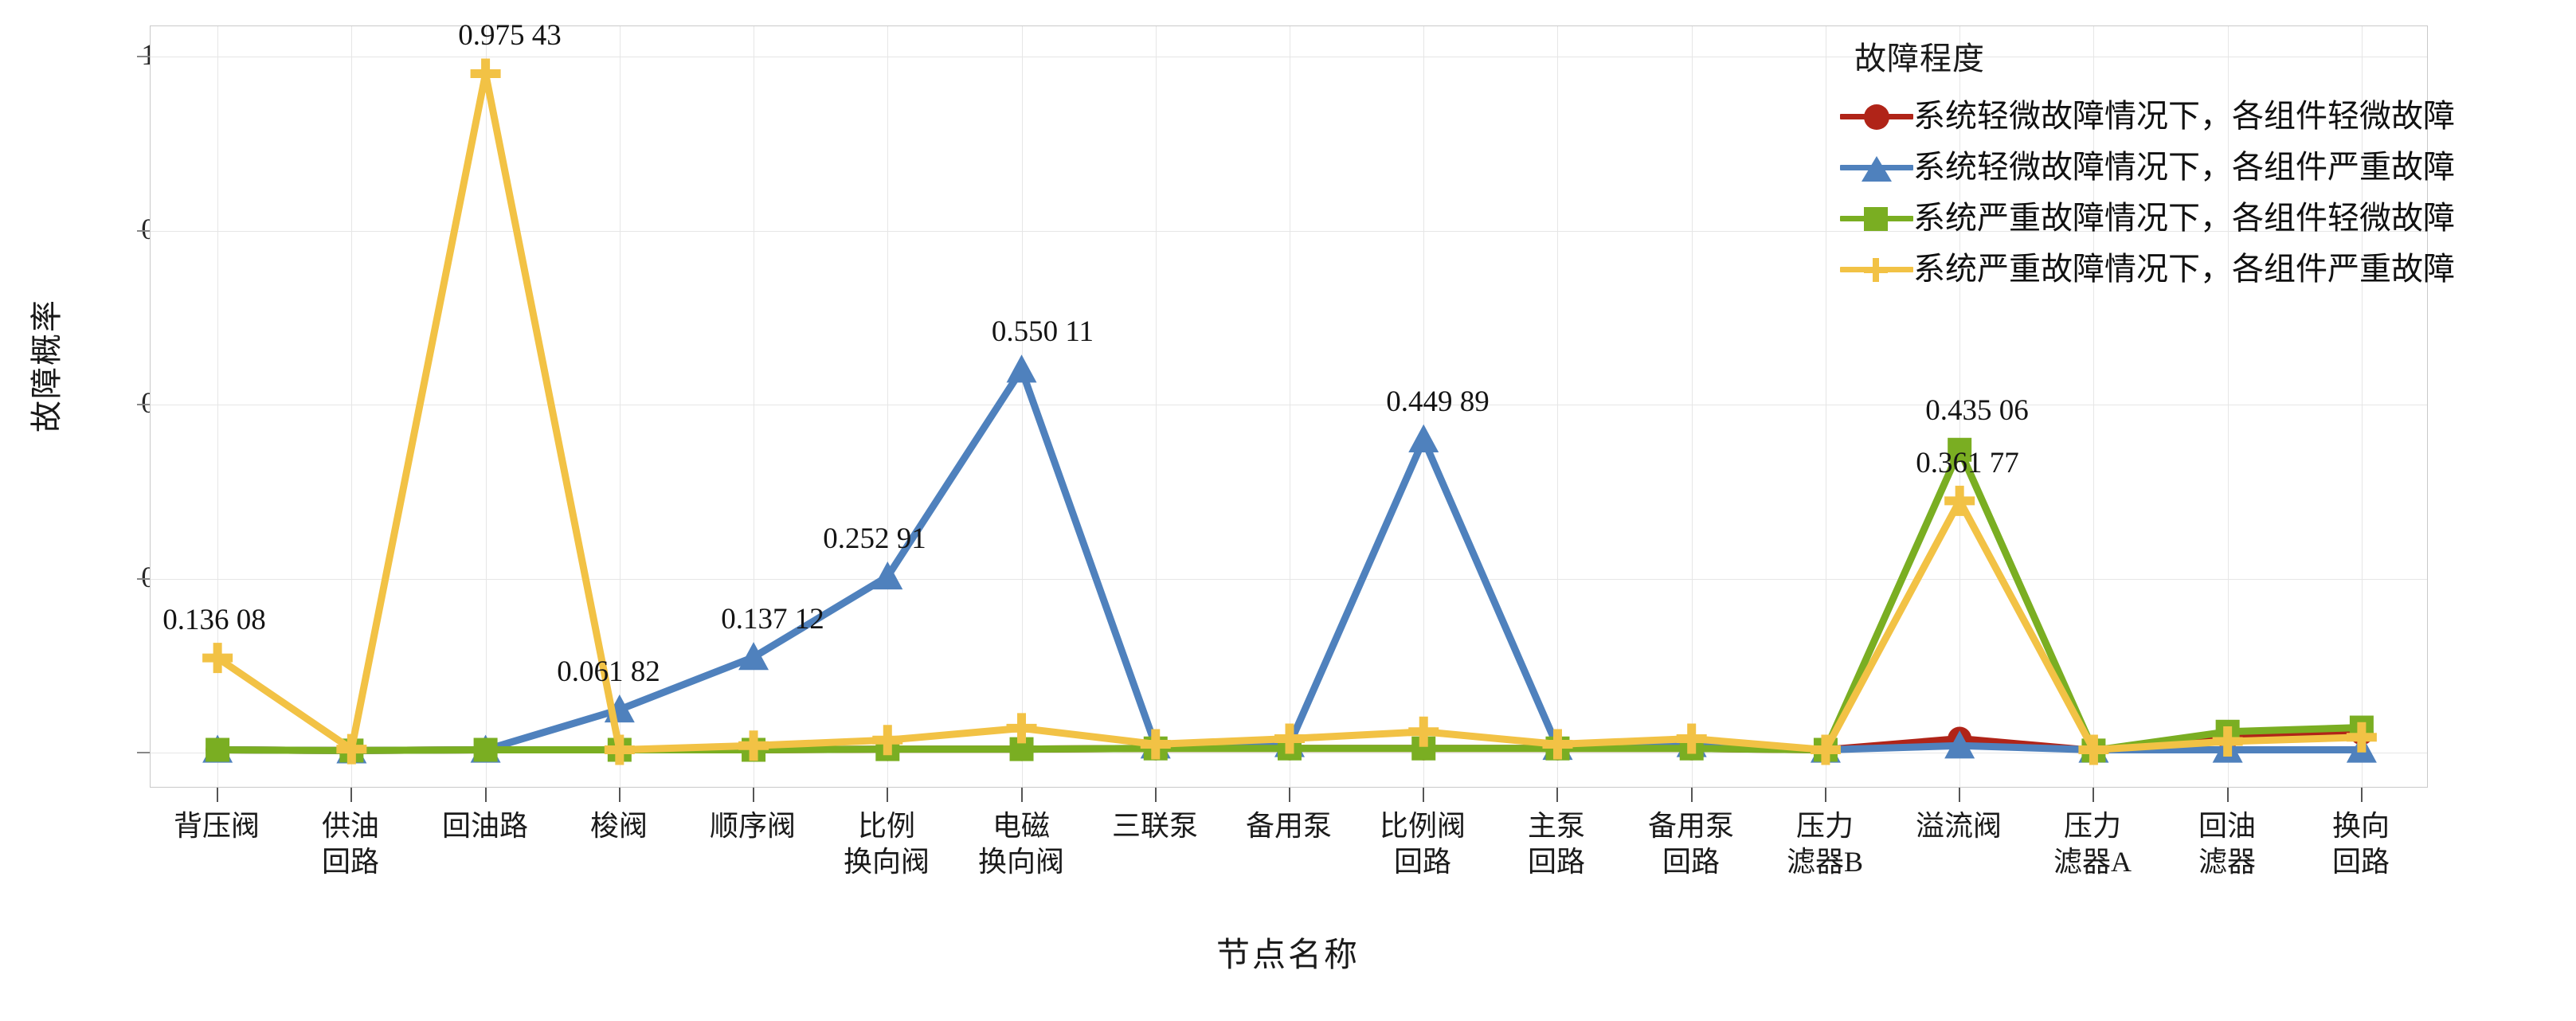 Image resolution: width=2576 pixels, height=1021 pixels. Describe the element at coordinates (1289, 826) in the screenshot. I see `x-axis-category-label: 备用泵` at that location.